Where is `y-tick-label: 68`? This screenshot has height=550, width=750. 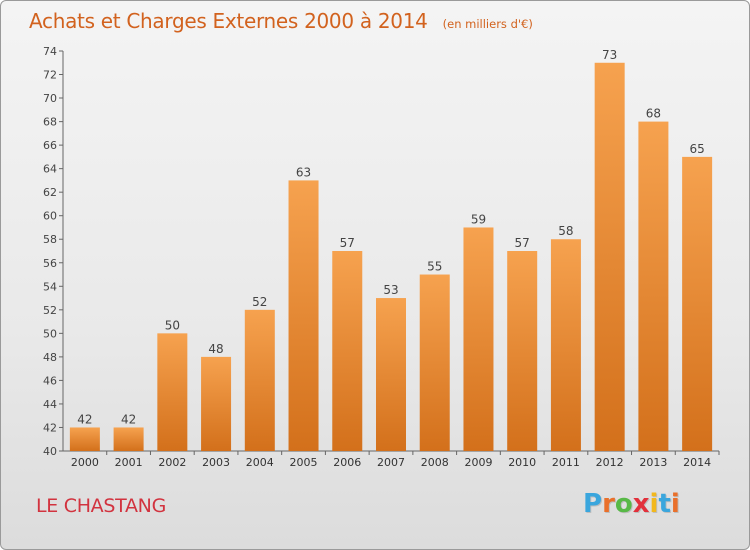 y-tick-label: 68 is located at coordinates (50, 122).